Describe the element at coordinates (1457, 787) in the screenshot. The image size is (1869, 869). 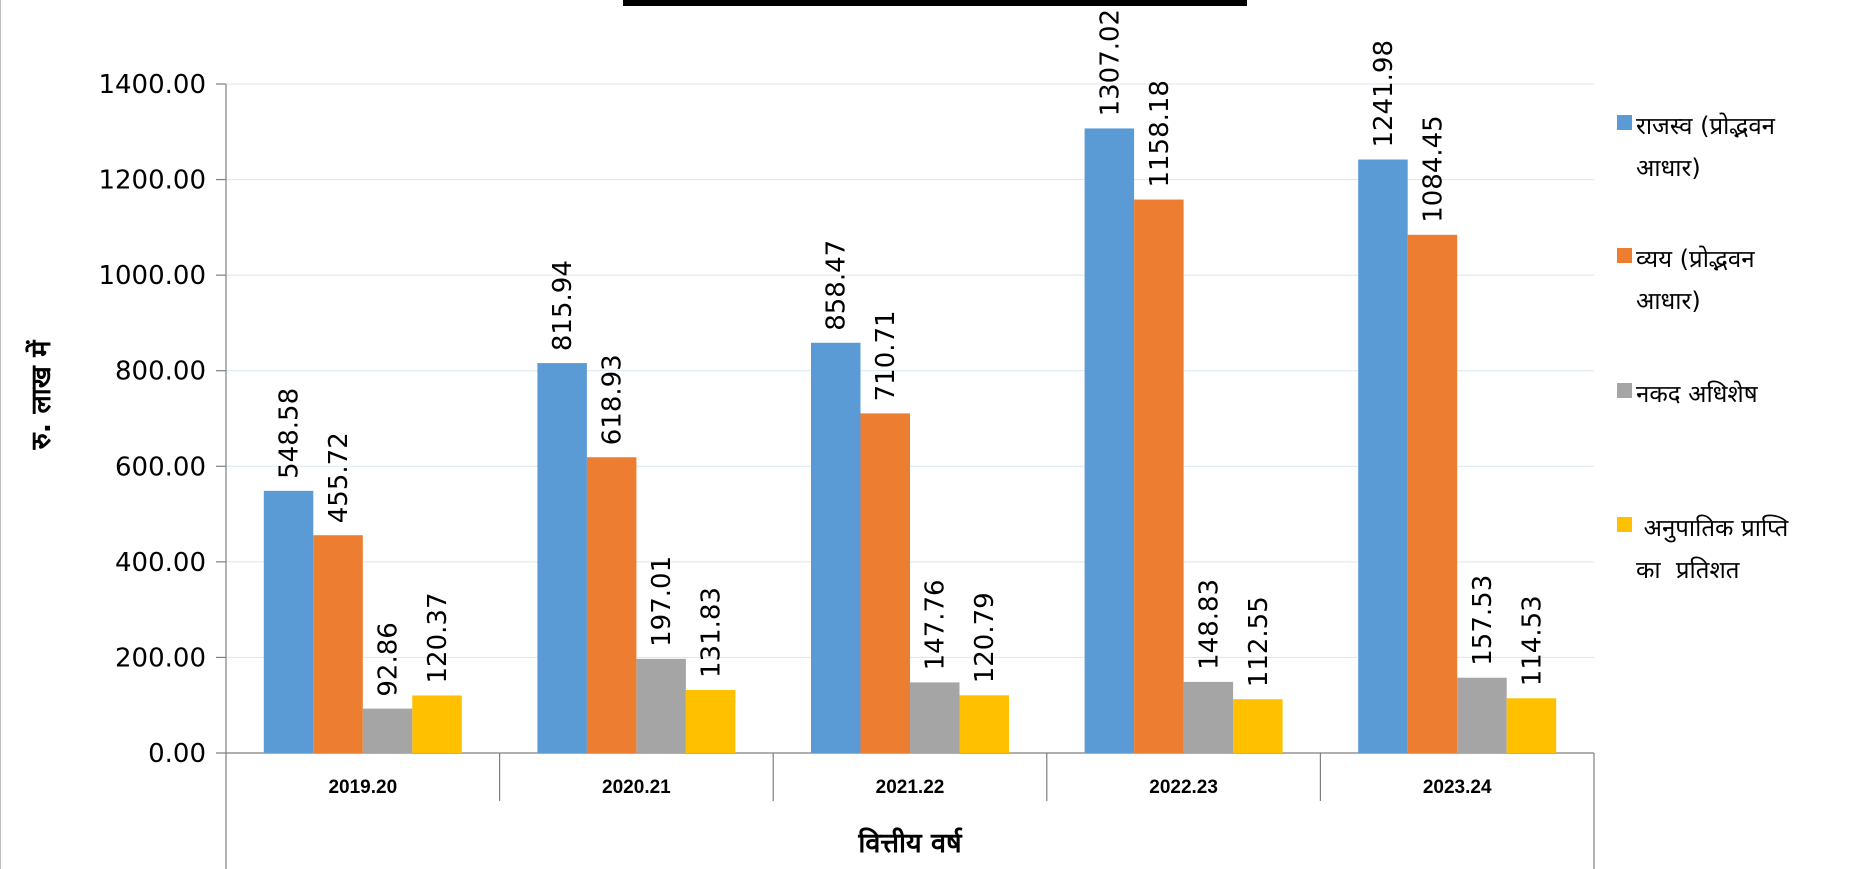
I see `x-tick-label: 2023.24` at that location.